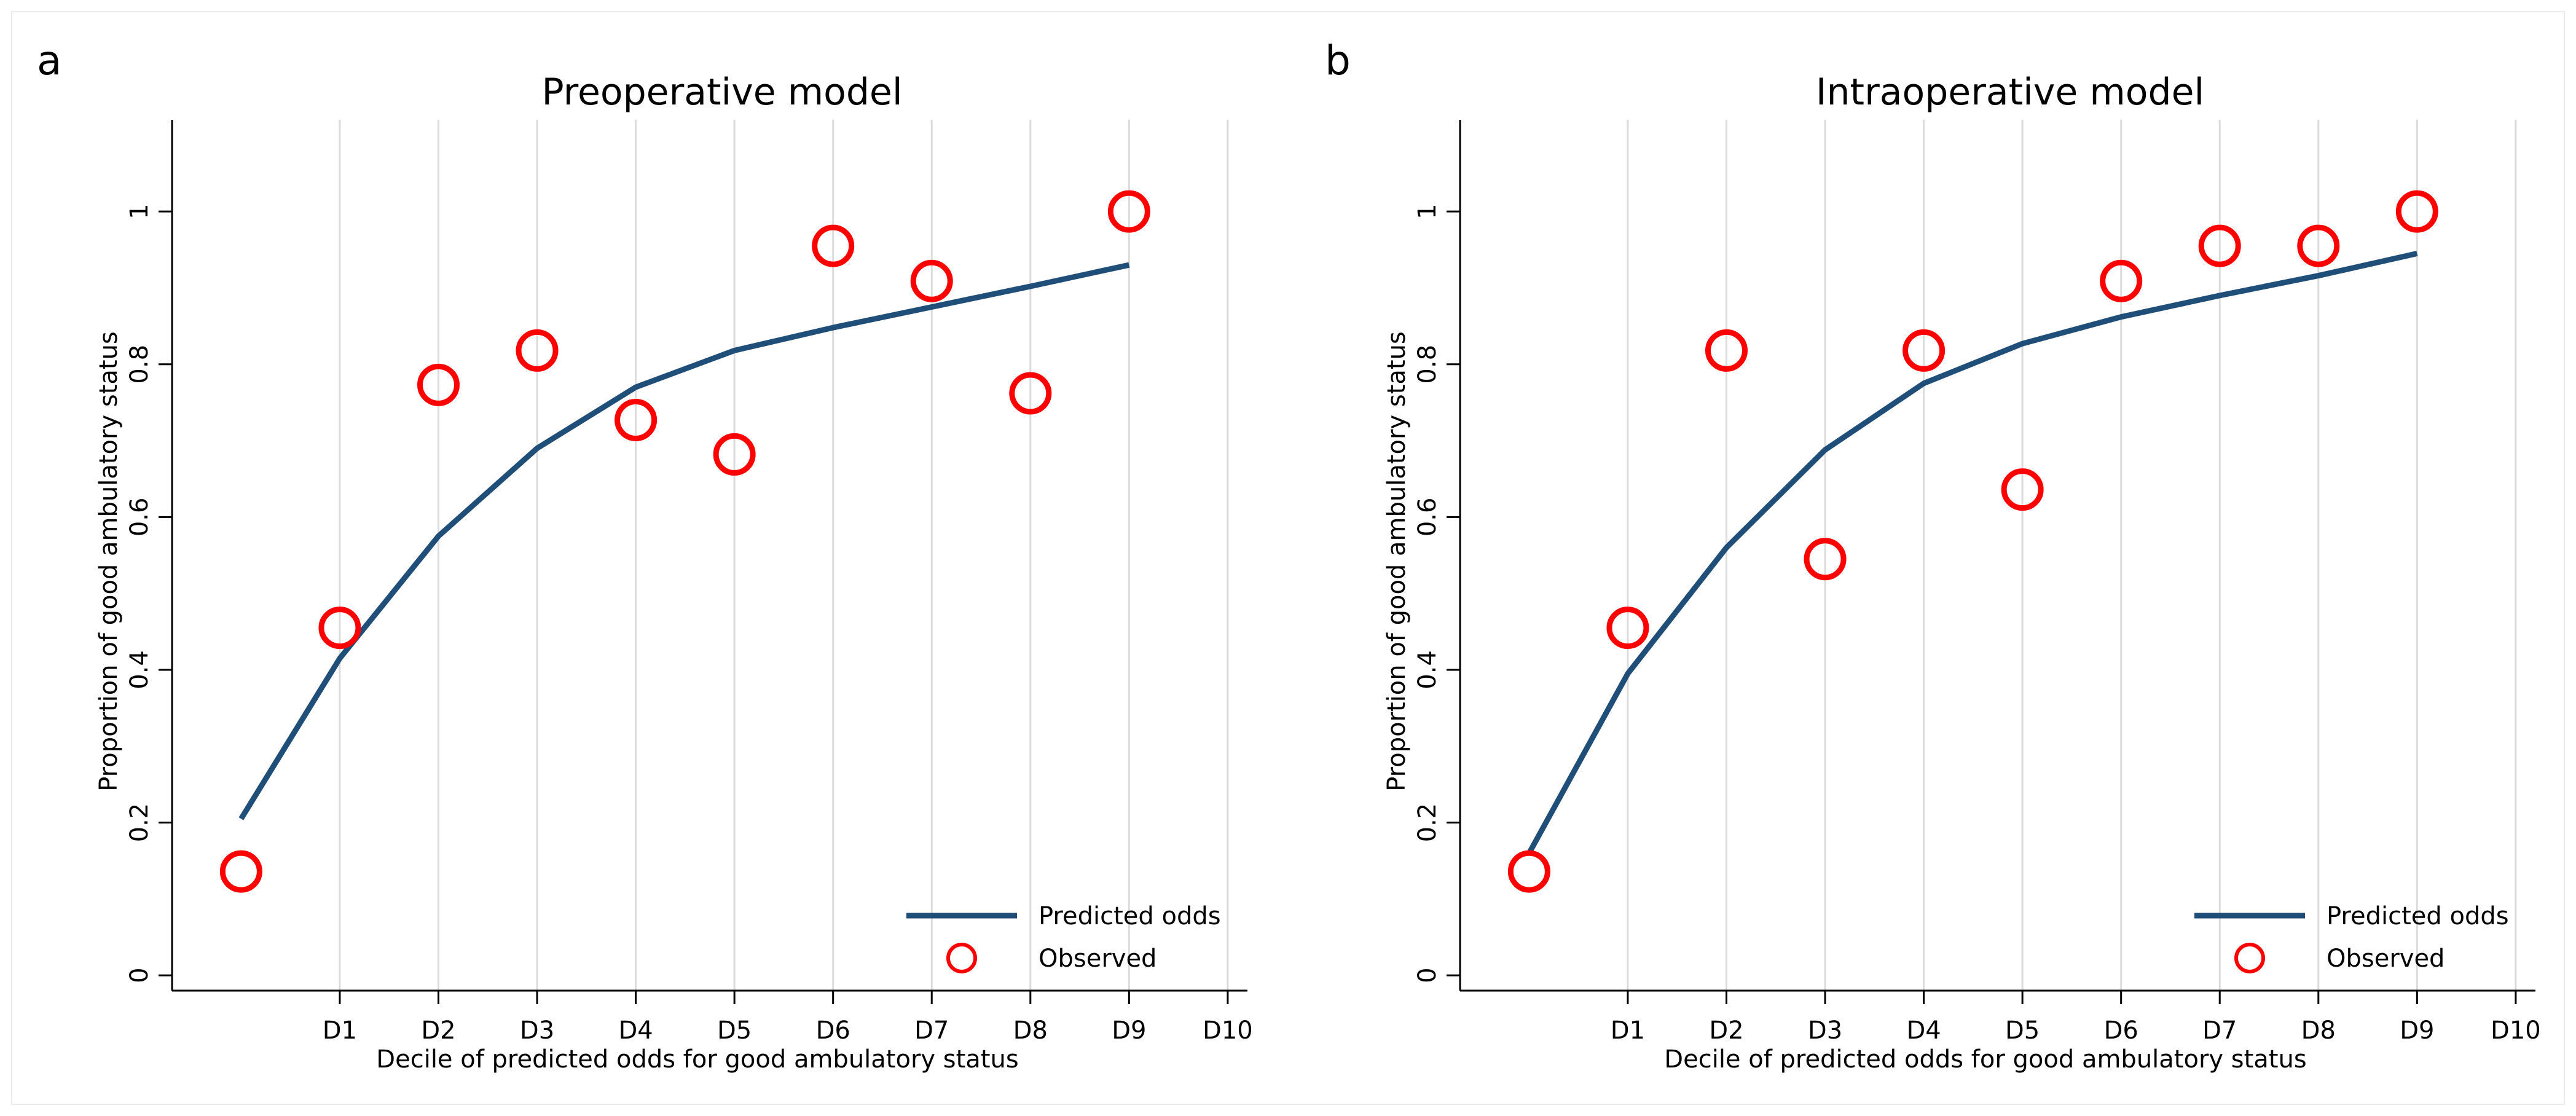 The width and height of the screenshot is (2576, 1116). I want to click on chart-title: Preoperative model, so click(721, 92).